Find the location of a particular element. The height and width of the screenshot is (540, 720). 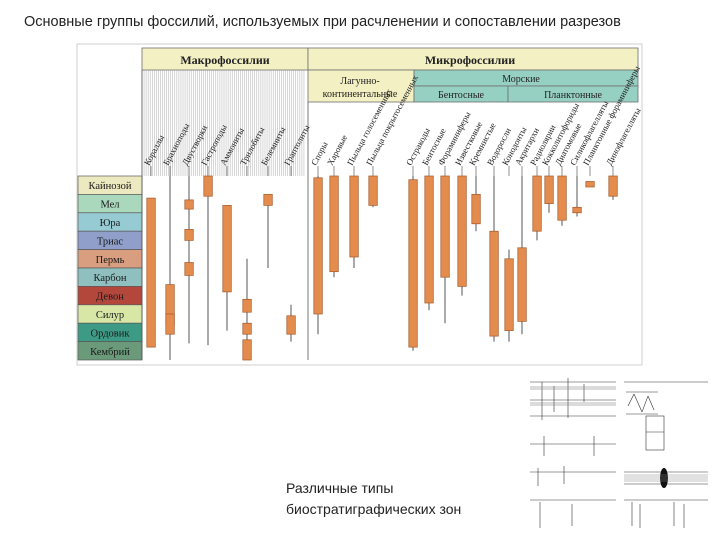

period-label: Силур is located at coordinates (110, 315).